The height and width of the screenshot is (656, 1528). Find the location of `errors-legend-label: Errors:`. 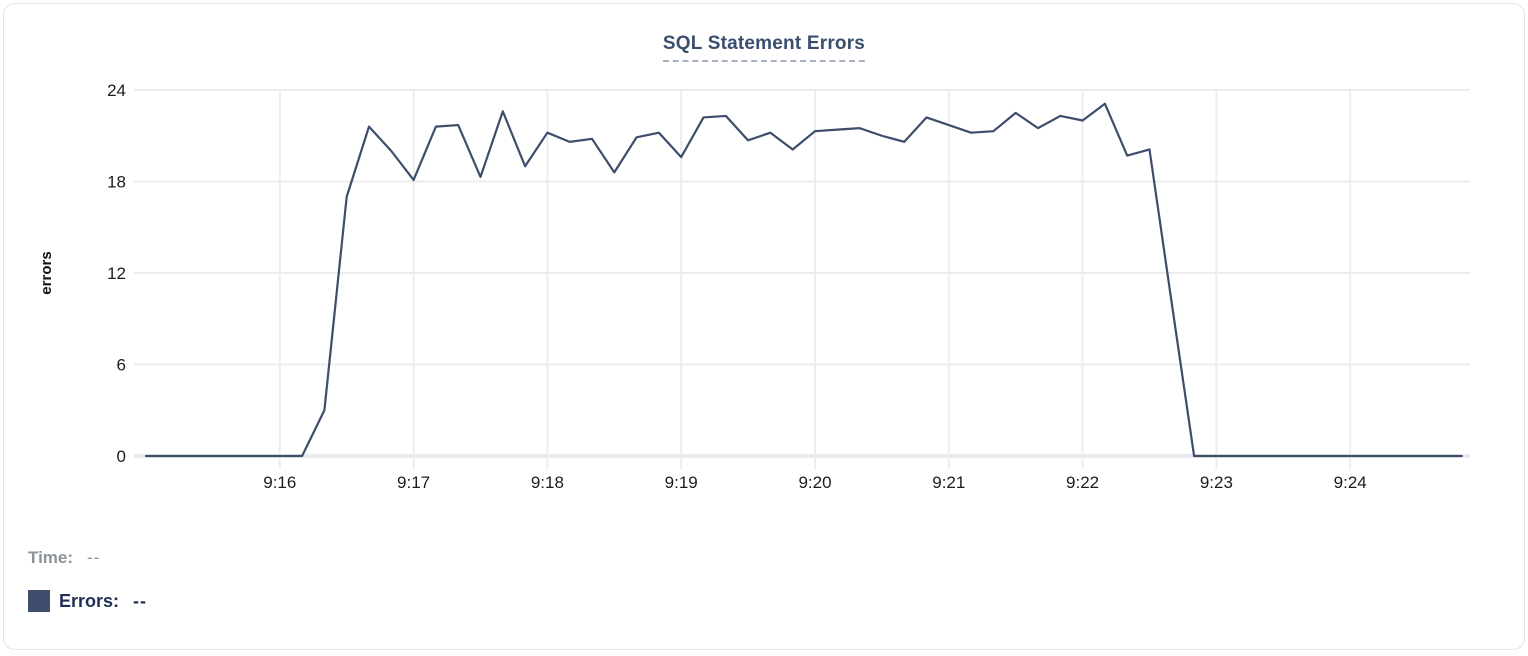

errors-legend-label: Errors: is located at coordinates (89, 600).